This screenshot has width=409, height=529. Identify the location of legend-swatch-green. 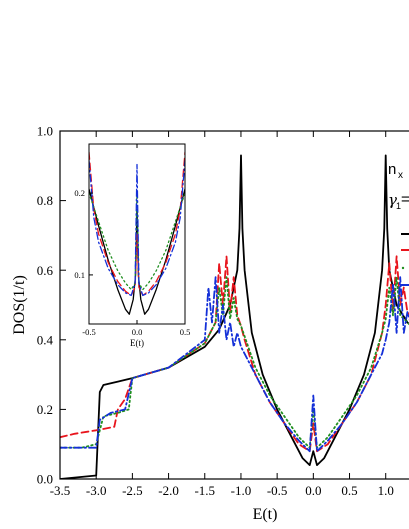
(403, 268).